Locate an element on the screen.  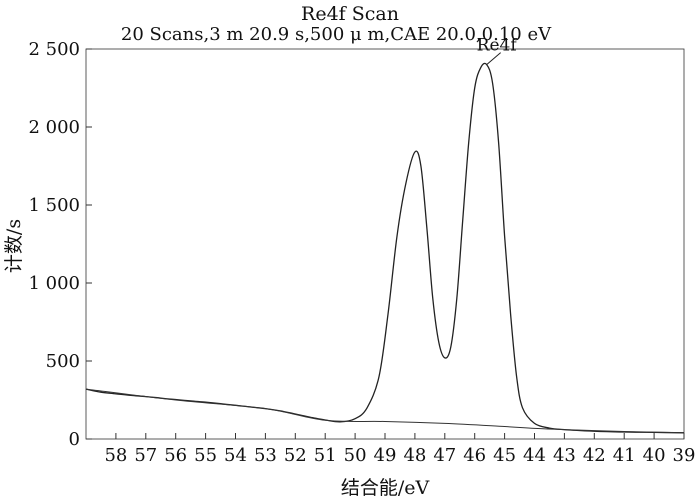
x-tick-label: 56 is located at coordinates (175, 455).